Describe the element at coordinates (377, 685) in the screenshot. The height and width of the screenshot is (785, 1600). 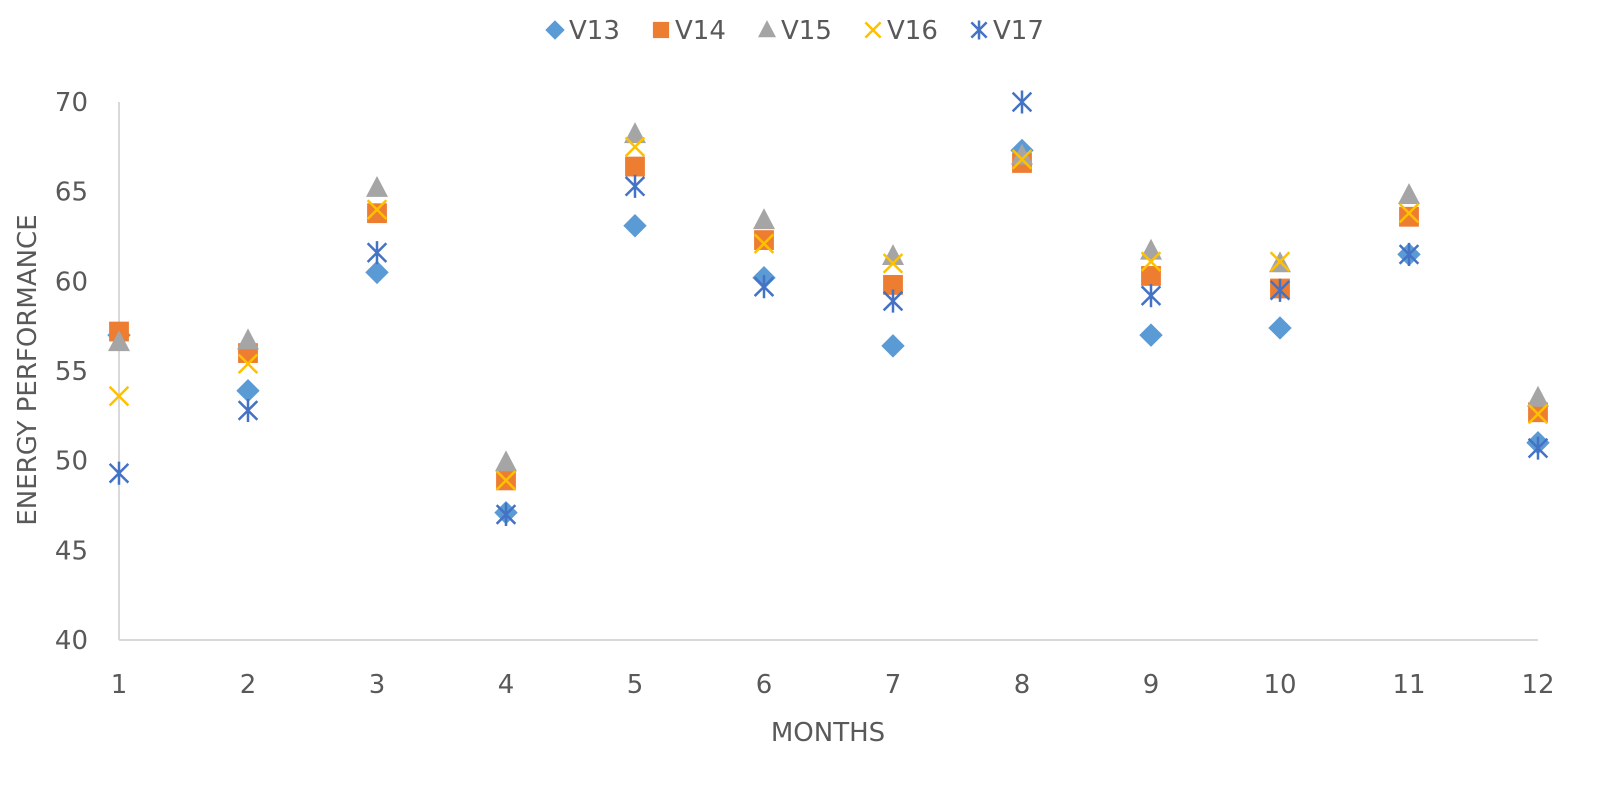
I see `x-tick-label: 3` at that location.